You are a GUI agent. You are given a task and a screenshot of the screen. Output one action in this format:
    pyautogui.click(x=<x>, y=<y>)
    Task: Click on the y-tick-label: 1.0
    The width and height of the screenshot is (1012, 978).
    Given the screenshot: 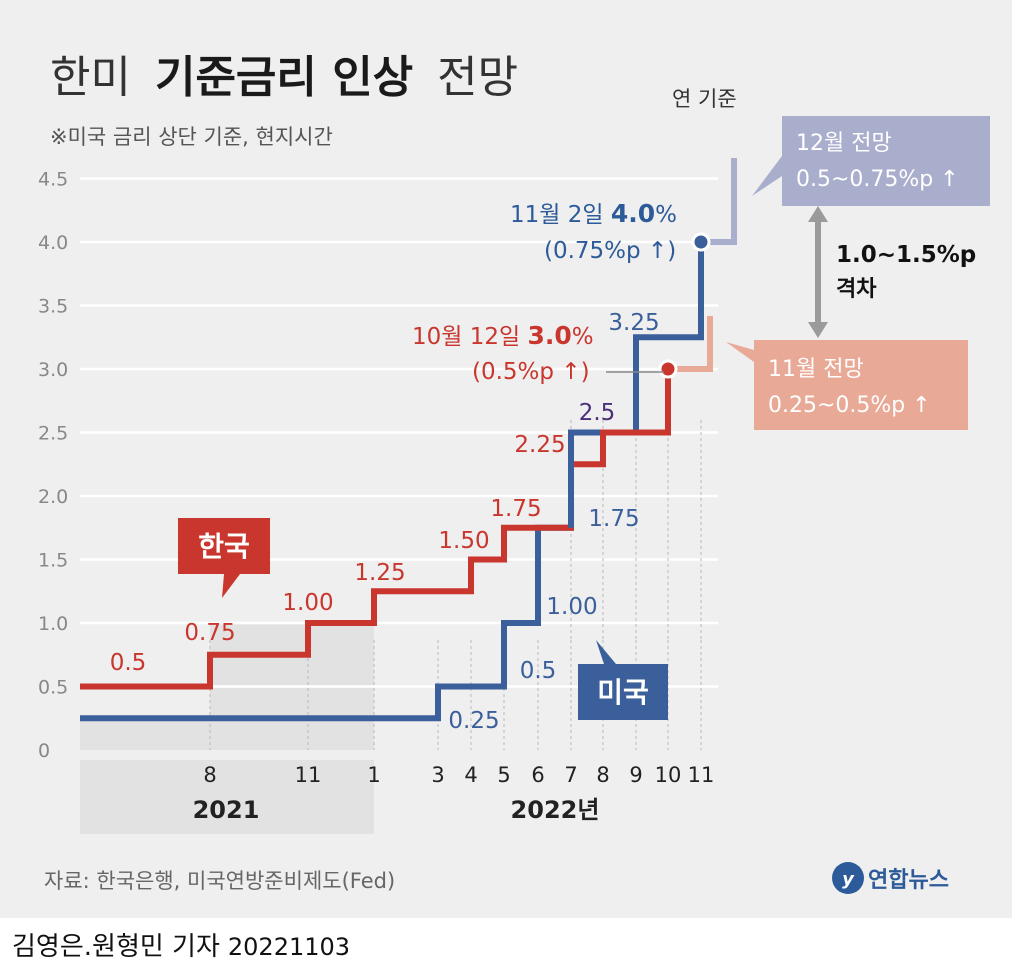 What is the action you would take?
    pyautogui.click(x=53, y=624)
    